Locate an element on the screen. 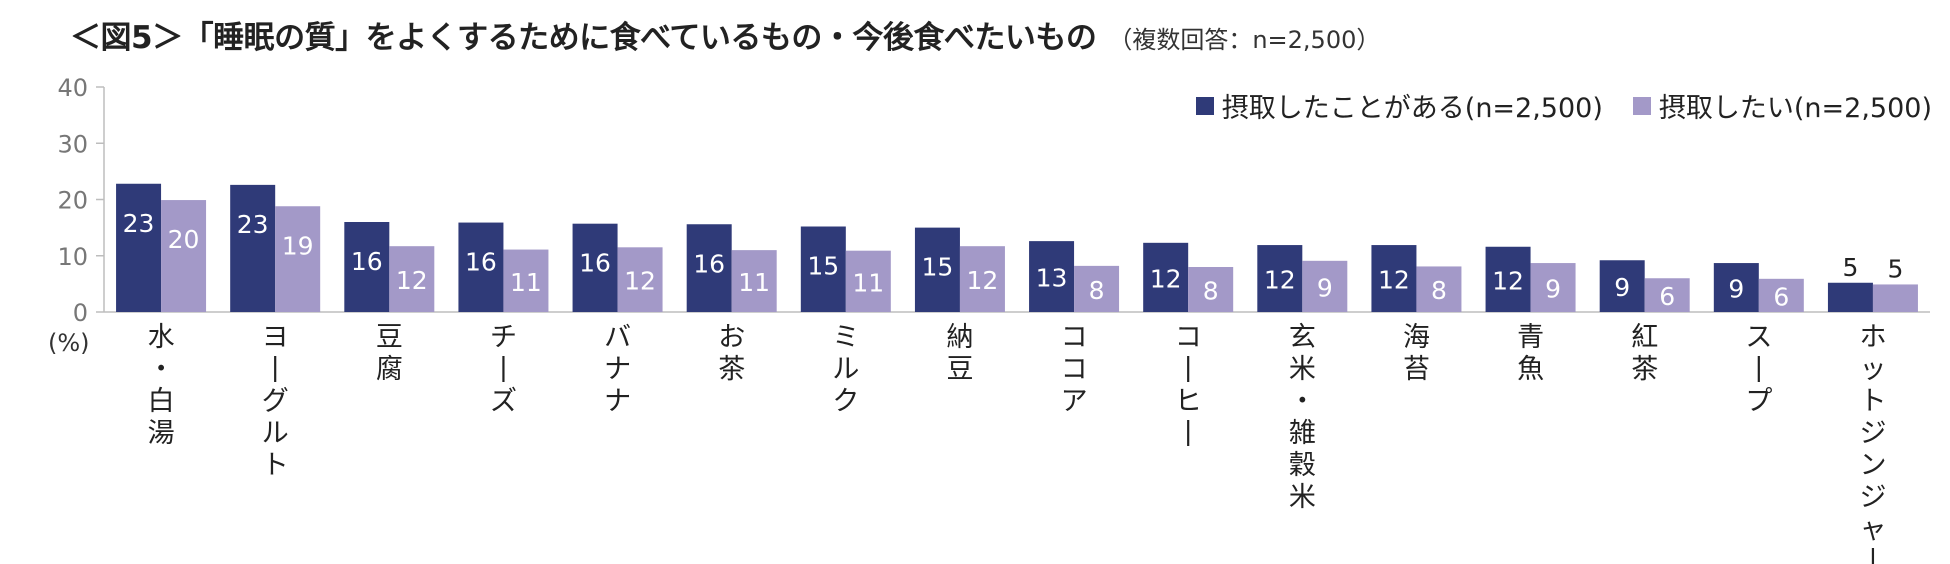  legend: 摂取したことがある(n=2,500) 摂取したい(n=2,500) is located at coordinates (1563, 105).